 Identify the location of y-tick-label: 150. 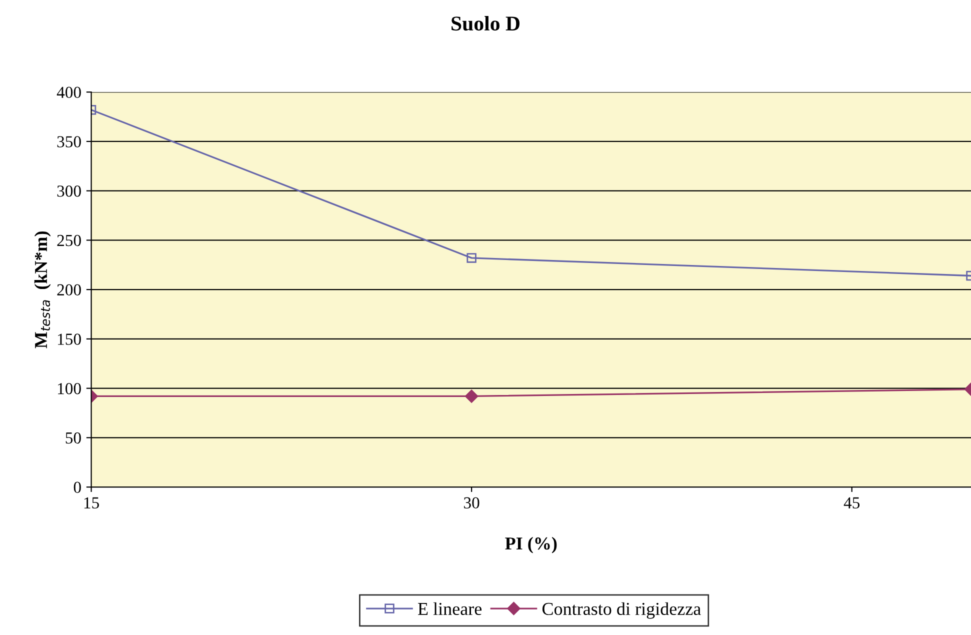
(69, 339).